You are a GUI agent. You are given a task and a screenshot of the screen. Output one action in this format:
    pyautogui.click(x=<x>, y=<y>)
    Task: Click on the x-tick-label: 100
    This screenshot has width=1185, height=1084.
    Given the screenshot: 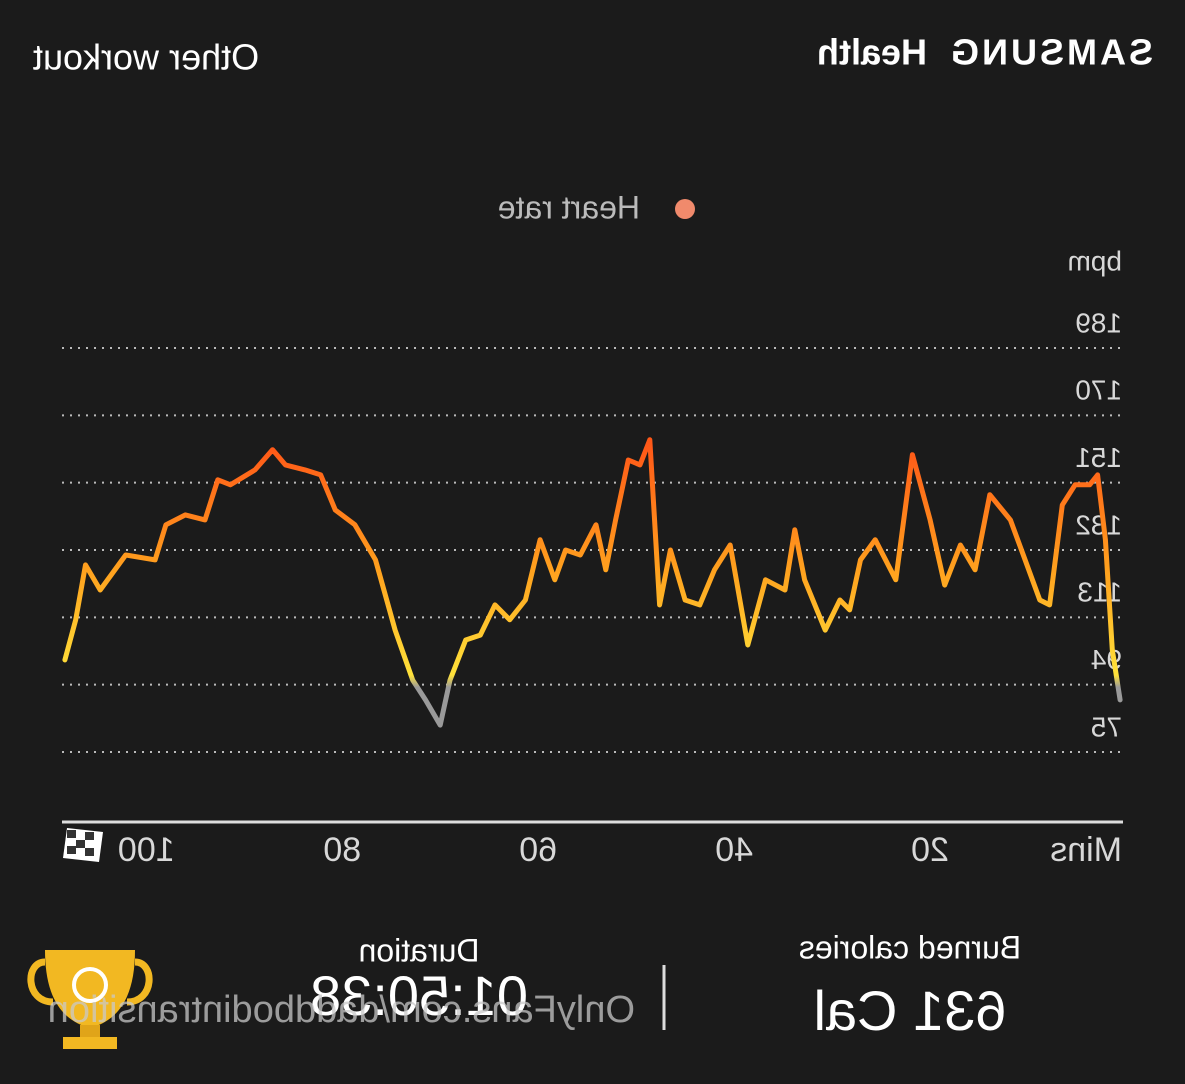 What is the action you would take?
    pyautogui.click(x=146, y=850)
    